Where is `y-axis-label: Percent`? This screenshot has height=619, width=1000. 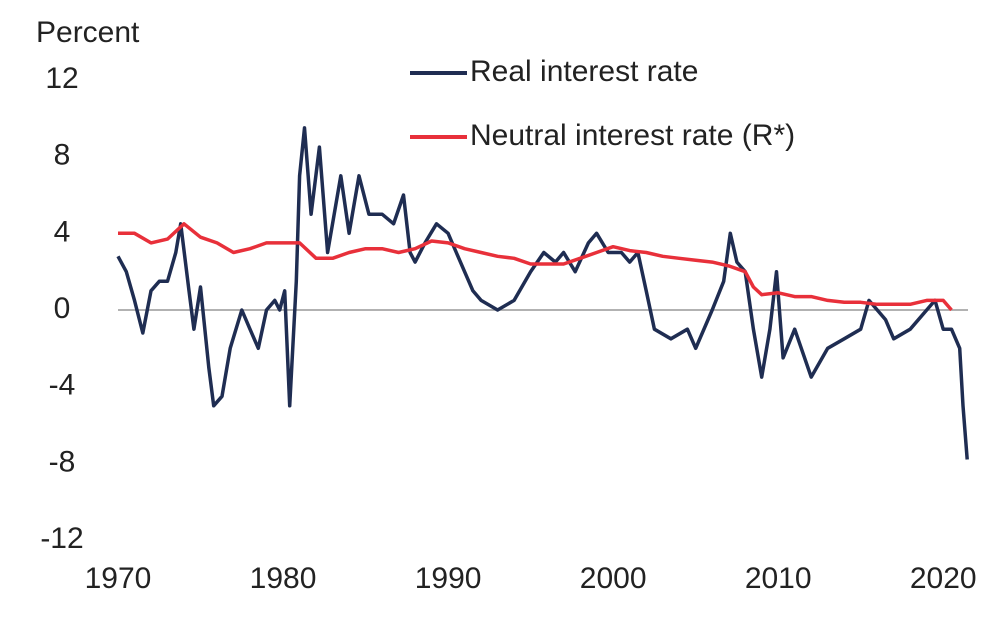 y-axis-label: Percent is located at coordinates (88, 32).